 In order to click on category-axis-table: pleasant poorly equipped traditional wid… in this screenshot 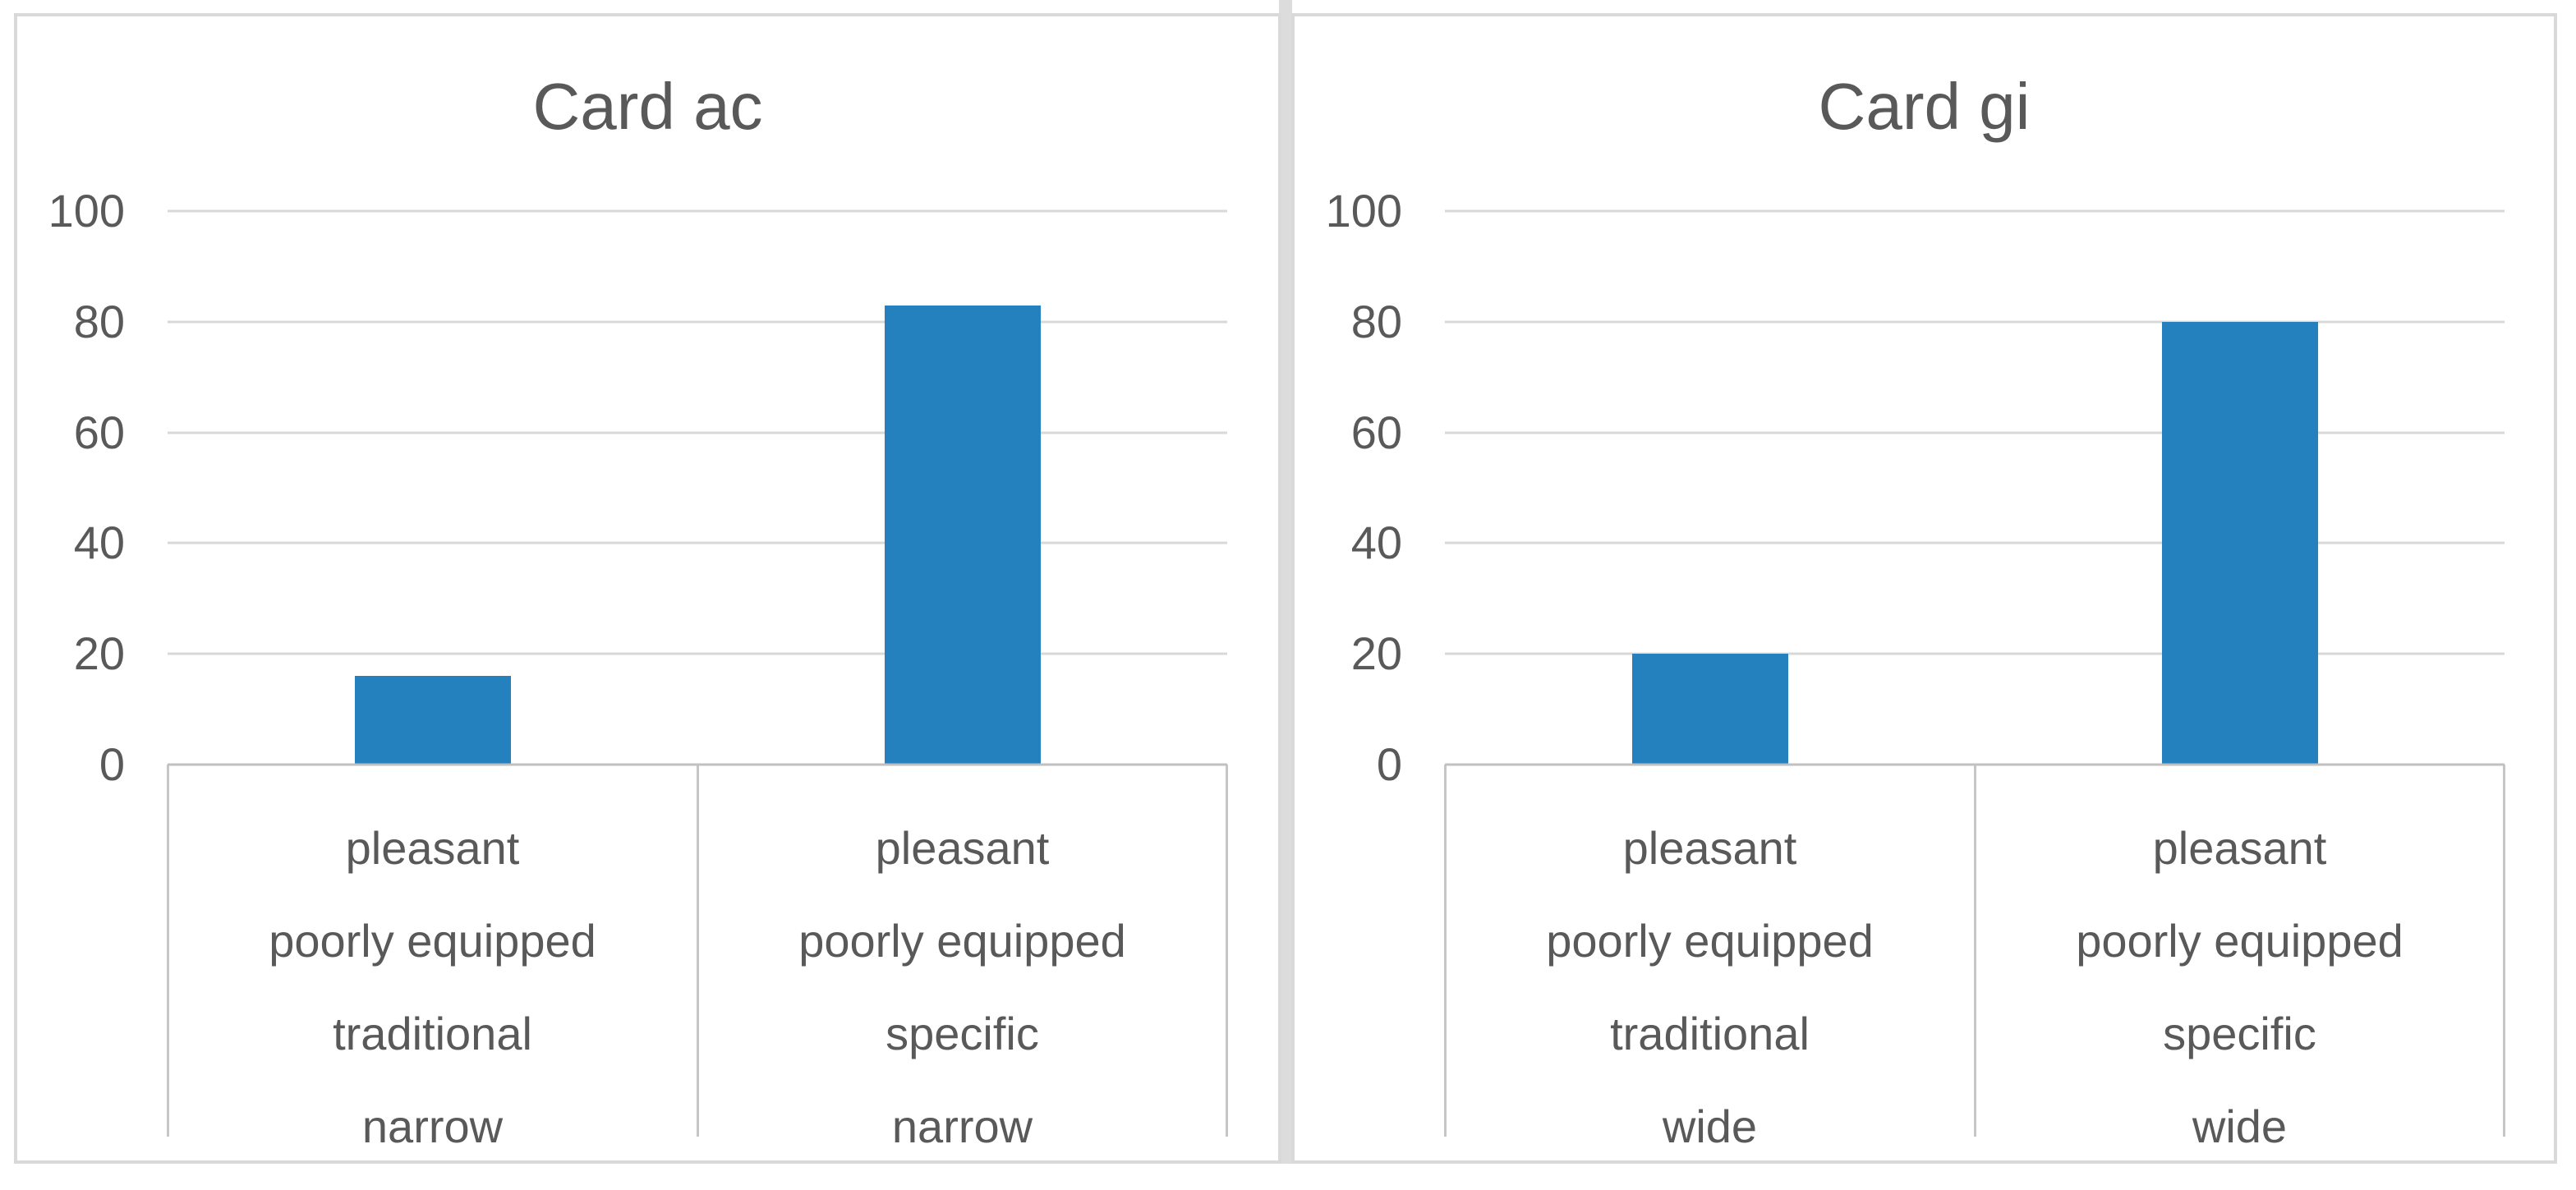, I will do `click(1975, 958)`.